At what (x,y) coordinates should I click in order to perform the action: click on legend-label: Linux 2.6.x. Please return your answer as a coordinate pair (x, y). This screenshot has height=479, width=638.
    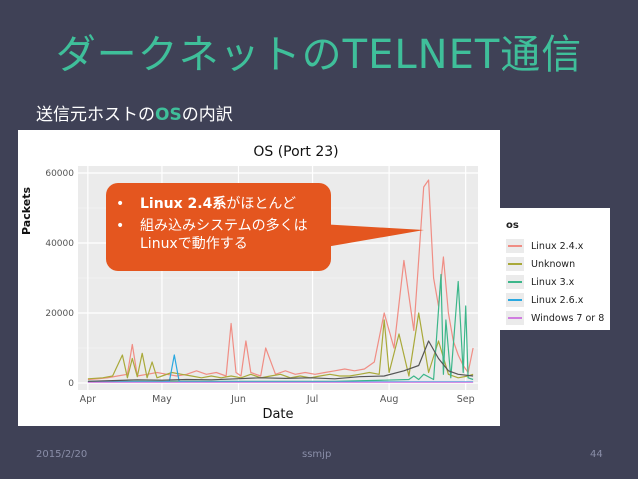
    Looking at the image, I should click on (557, 300).